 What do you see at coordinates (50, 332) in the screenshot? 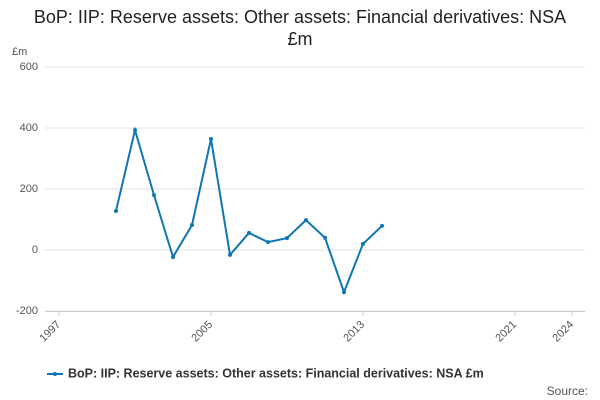
I see `x-tick-label: 1997` at bounding box center [50, 332].